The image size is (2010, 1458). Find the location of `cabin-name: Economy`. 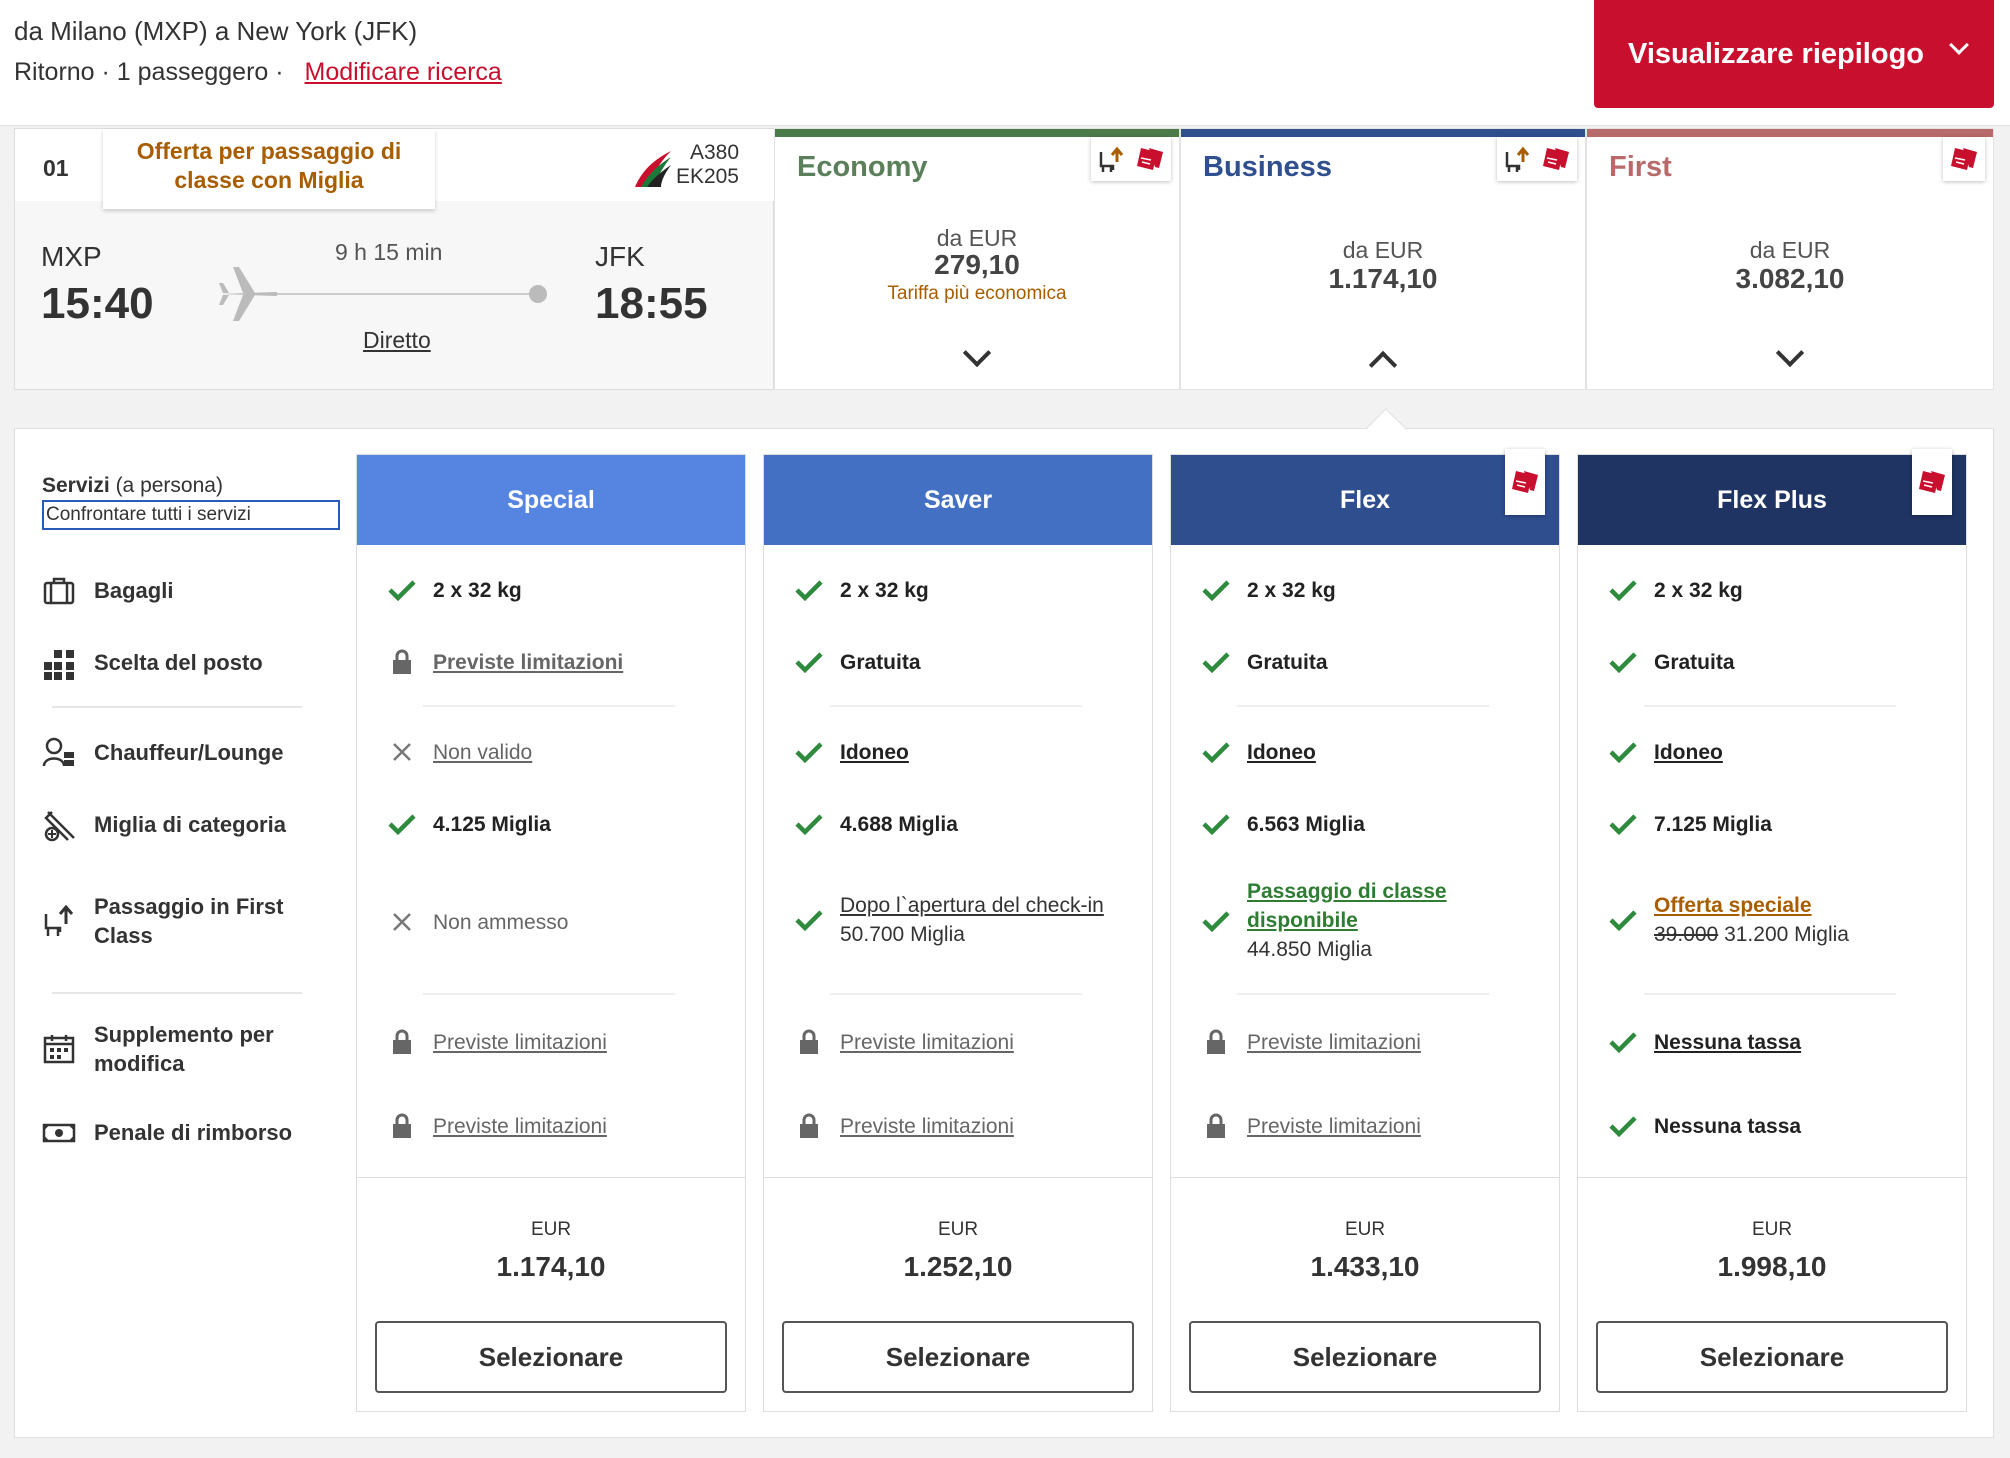

cabin-name: Economy is located at coordinates (862, 167).